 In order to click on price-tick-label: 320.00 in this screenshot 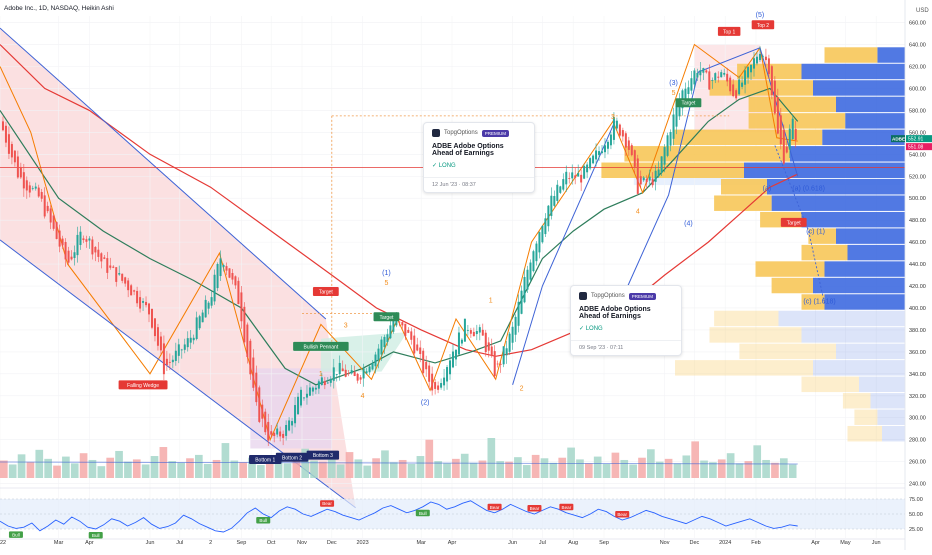, I will do `click(917, 397)`.